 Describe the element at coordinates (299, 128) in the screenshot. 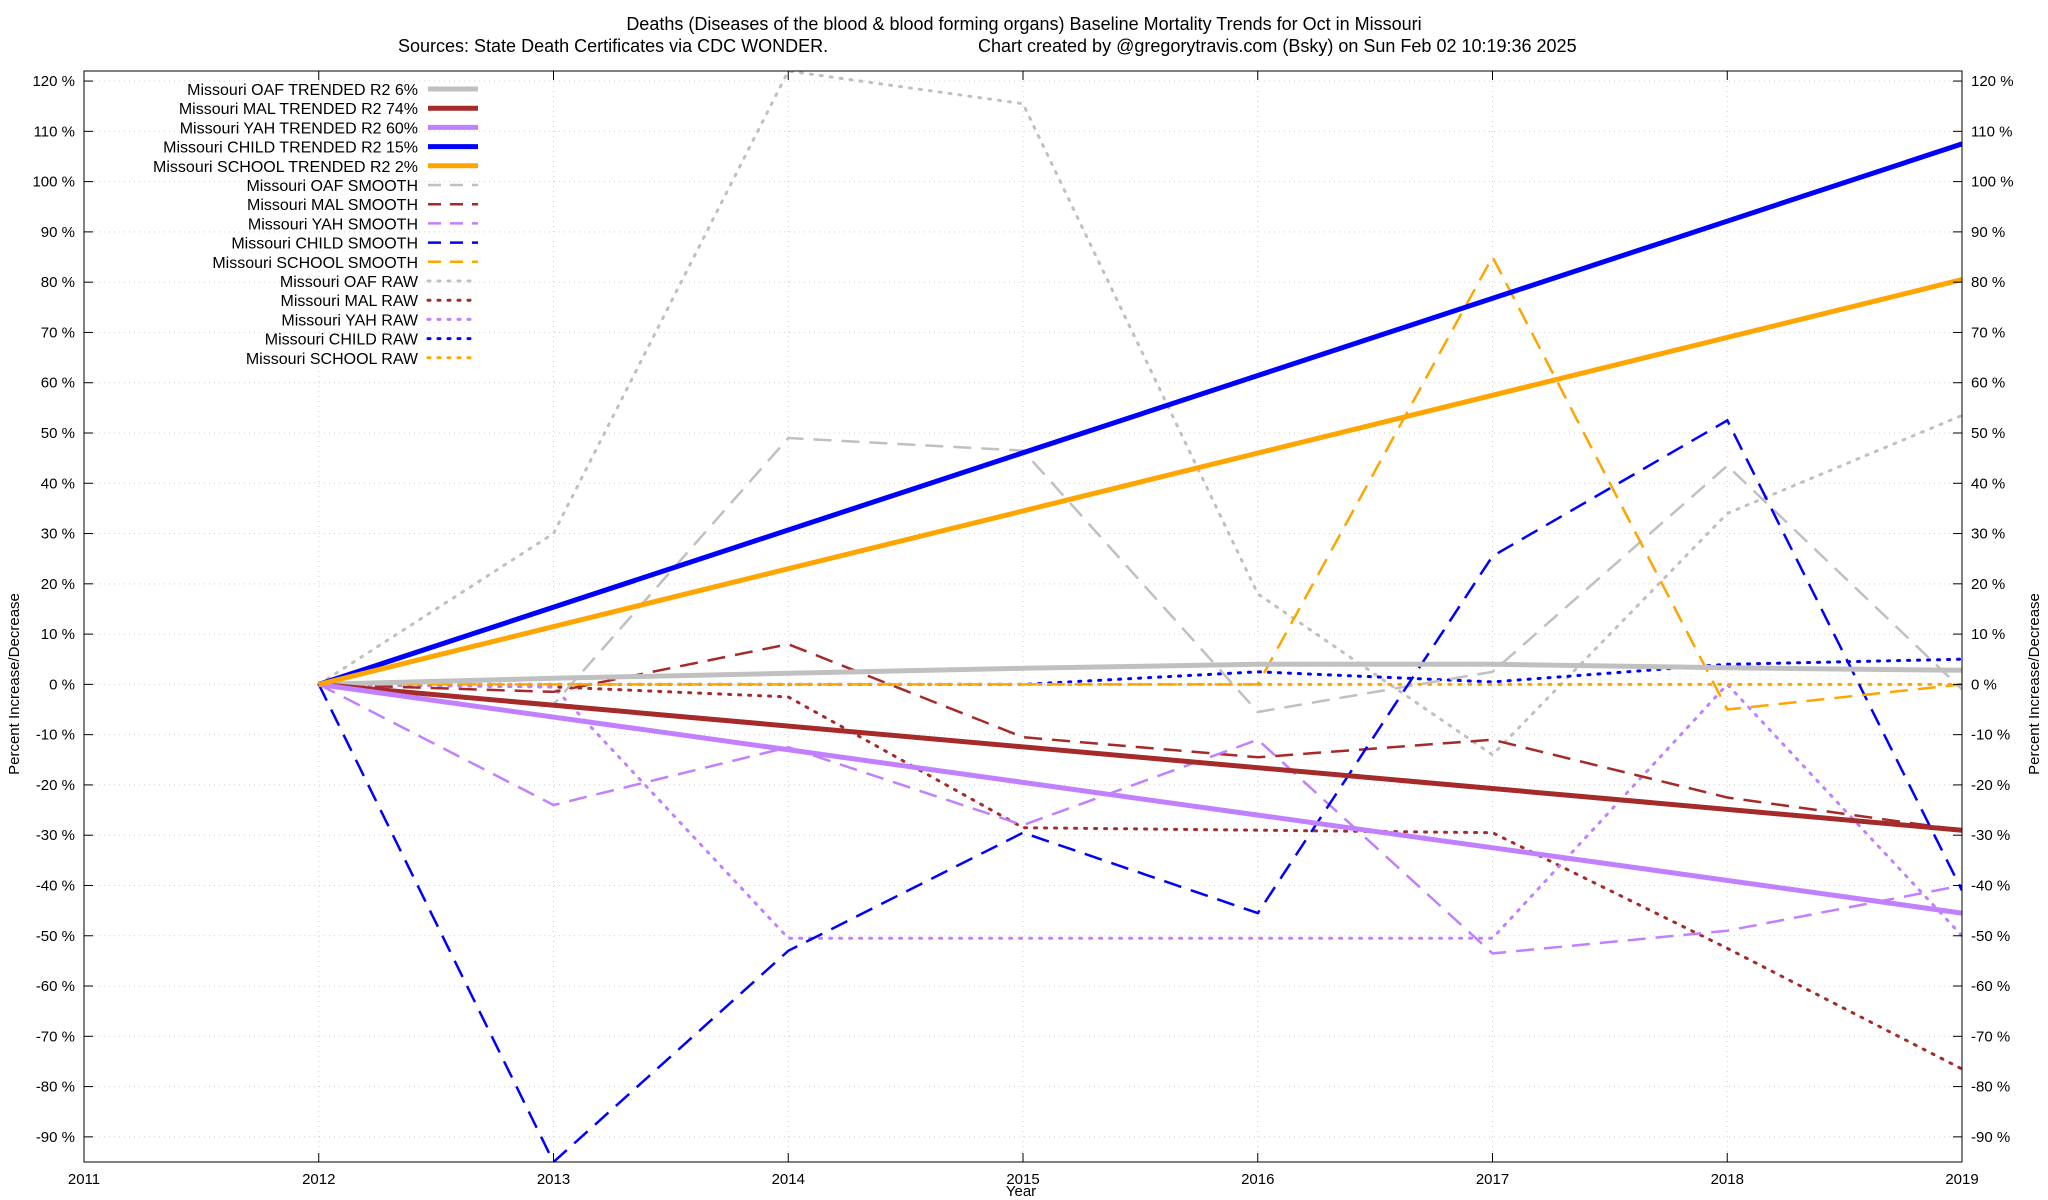

I see `legend-entry-label: Missouri YAH TRENDED R2 60%` at that location.